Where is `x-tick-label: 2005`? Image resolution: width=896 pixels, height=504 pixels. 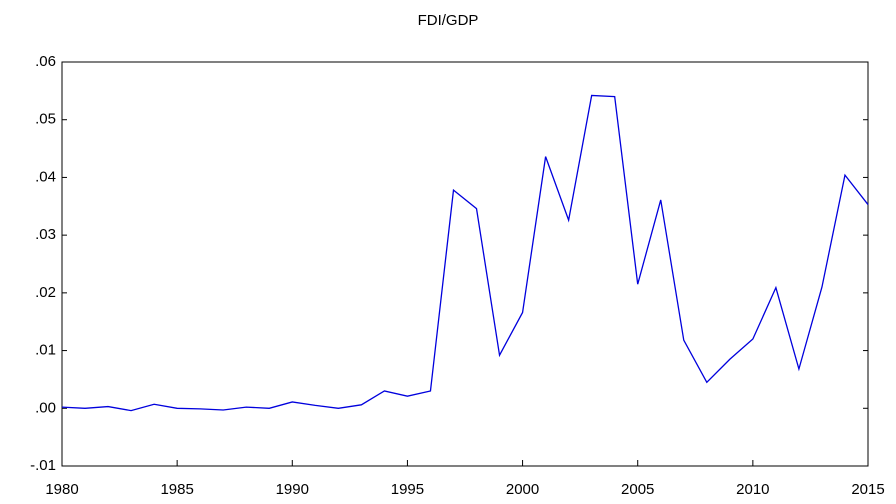 x-tick-label: 2005 is located at coordinates (637, 489).